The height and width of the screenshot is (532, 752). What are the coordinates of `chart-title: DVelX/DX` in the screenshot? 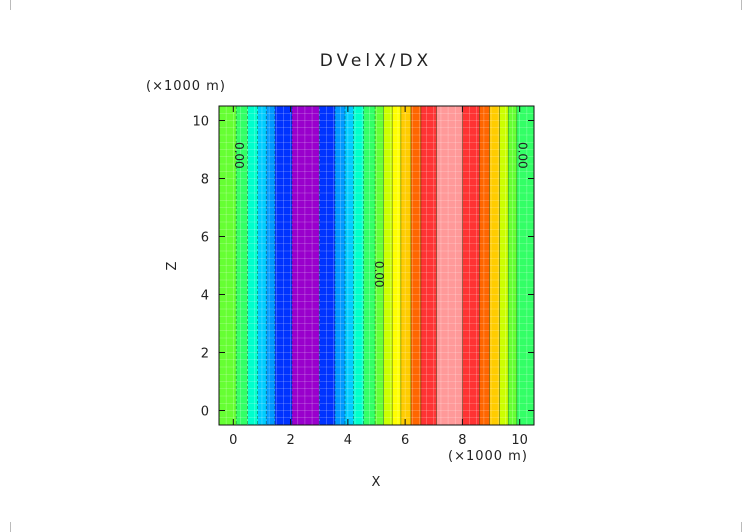 It's located at (376, 61).